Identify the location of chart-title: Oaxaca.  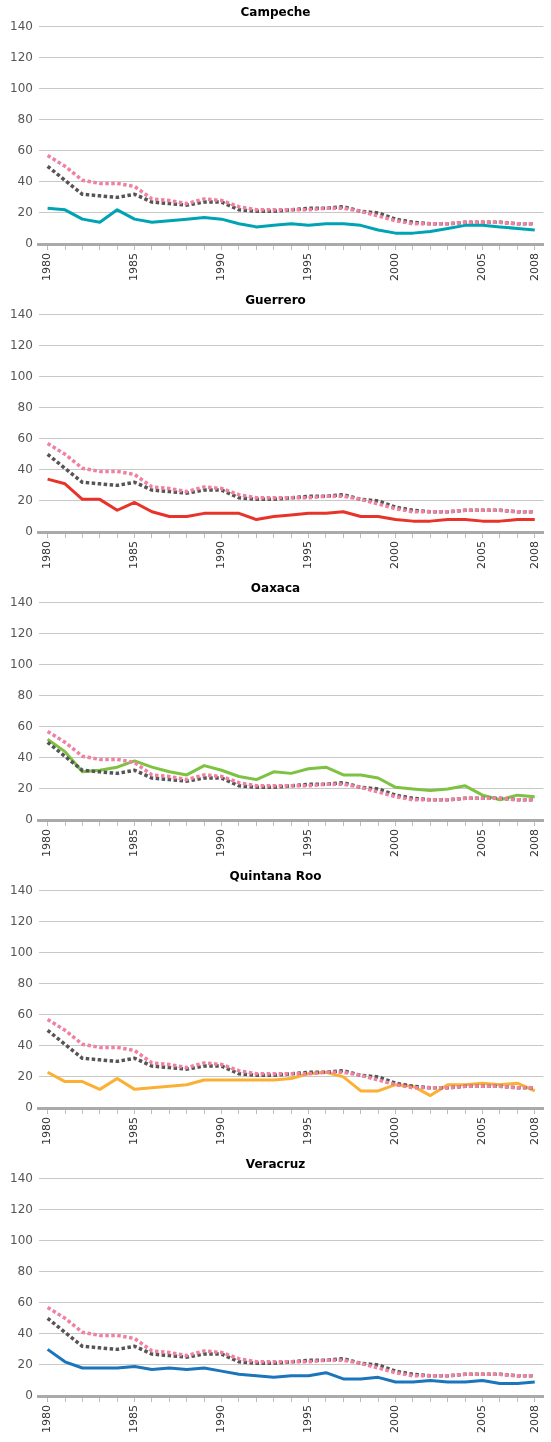
(275, 588).